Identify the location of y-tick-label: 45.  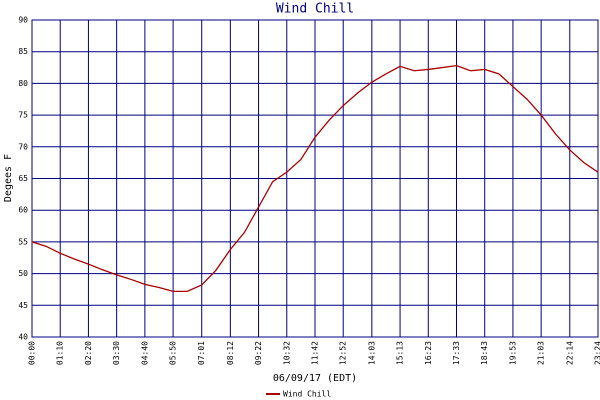
(23, 305).